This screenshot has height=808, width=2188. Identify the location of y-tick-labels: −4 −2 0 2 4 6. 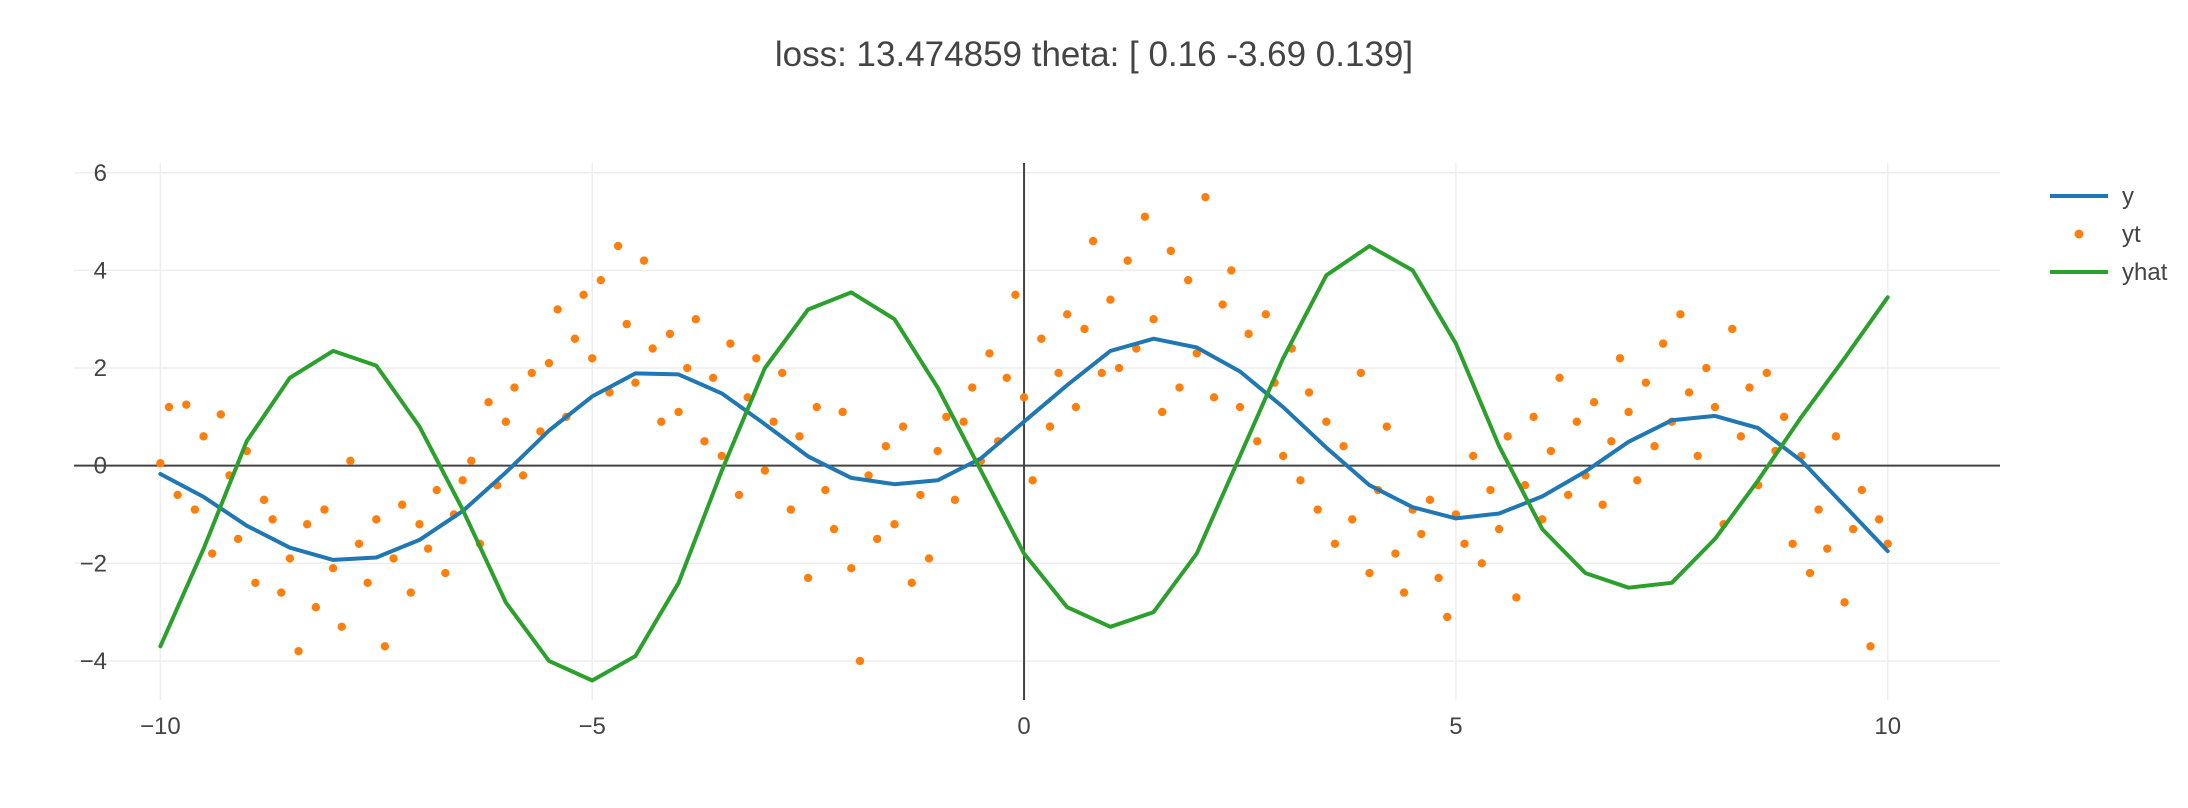
(93, 417).